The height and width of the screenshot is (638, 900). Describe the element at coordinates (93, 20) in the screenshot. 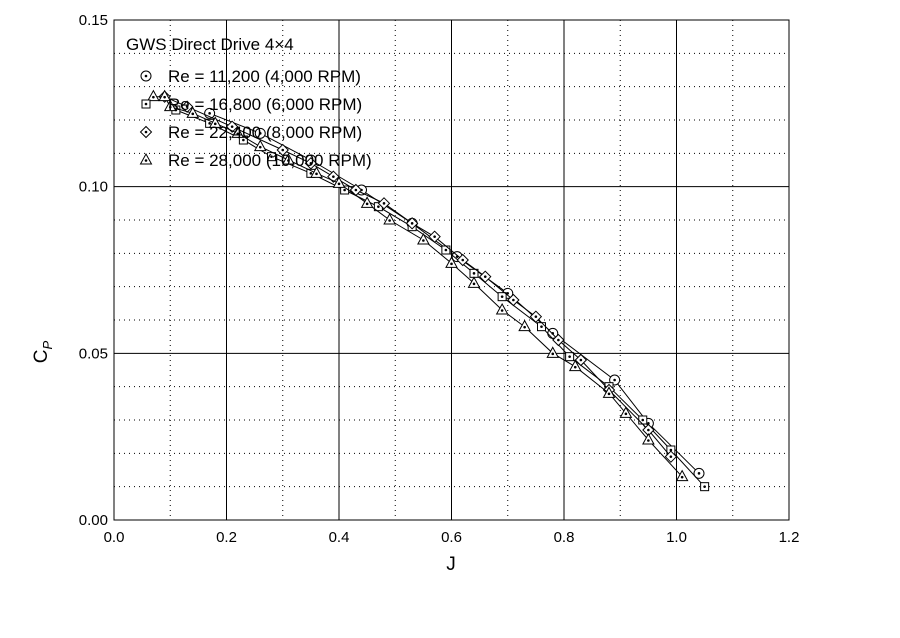

I see `y-tick-label: 0.15` at that location.